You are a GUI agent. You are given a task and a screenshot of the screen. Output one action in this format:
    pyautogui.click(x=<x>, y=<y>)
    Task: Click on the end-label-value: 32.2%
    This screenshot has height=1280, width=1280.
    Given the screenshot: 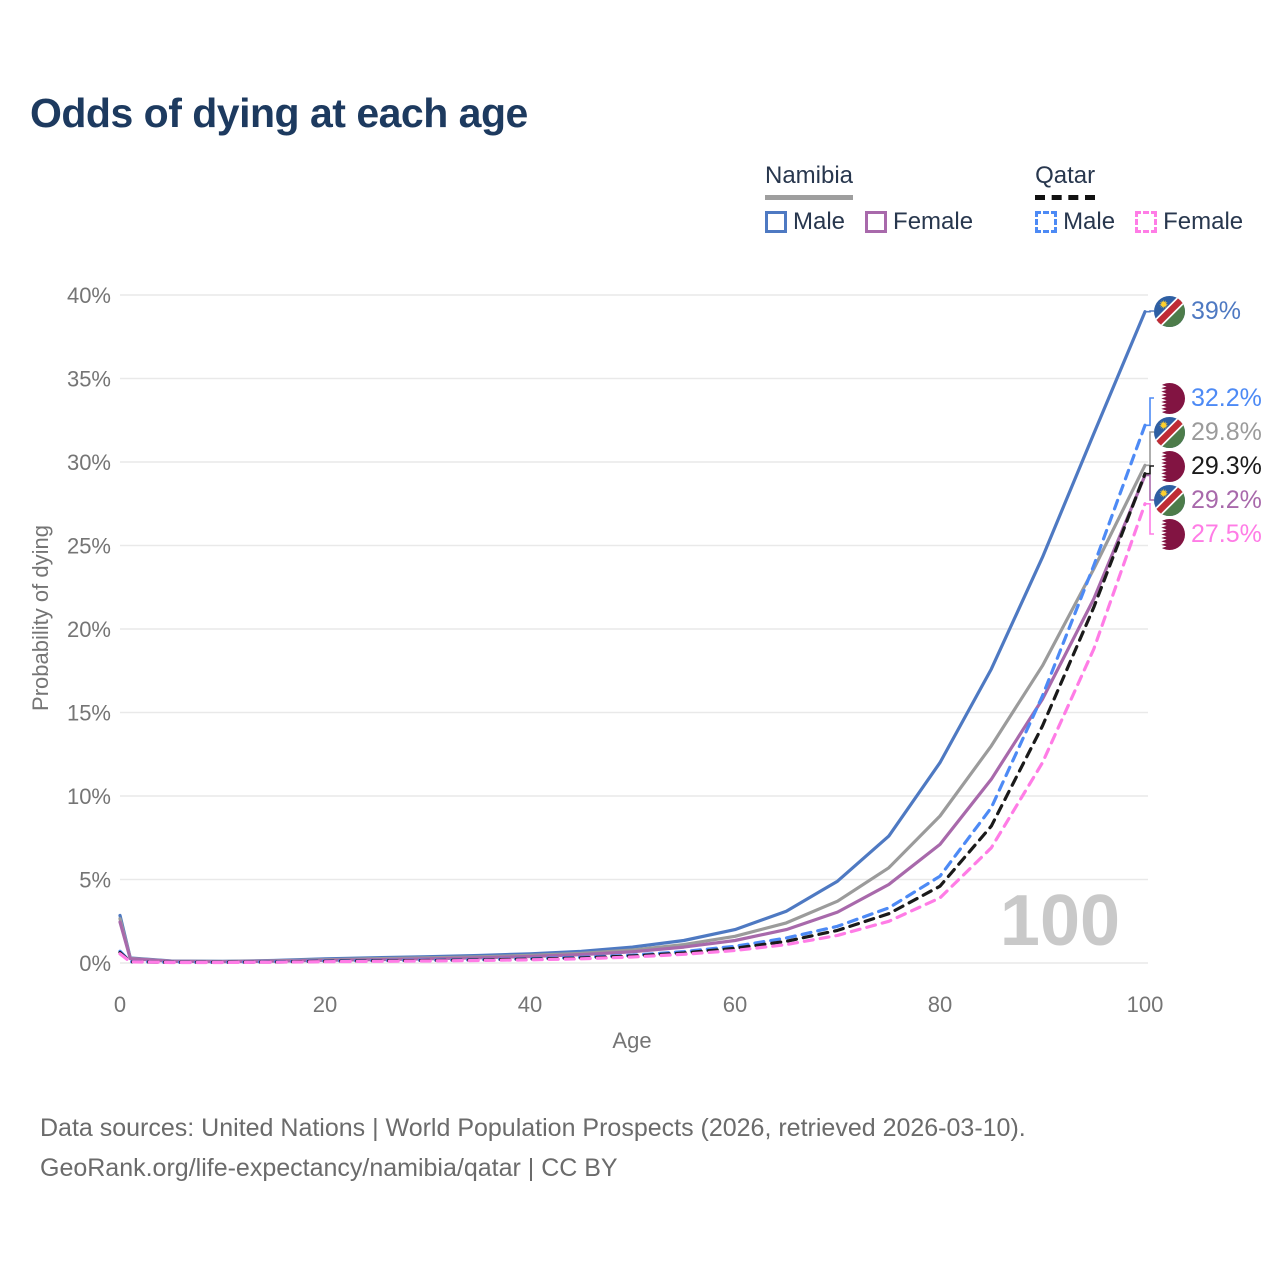 What is the action you would take?
    pyautogui.click(x=1226, y=397)
    